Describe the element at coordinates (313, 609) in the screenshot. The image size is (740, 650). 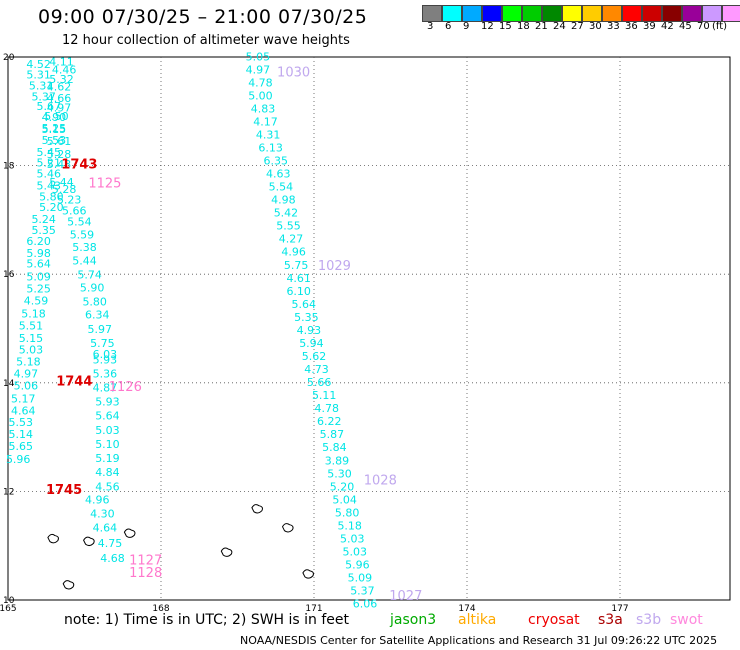
I see `x-tick-label: 171` at that location.